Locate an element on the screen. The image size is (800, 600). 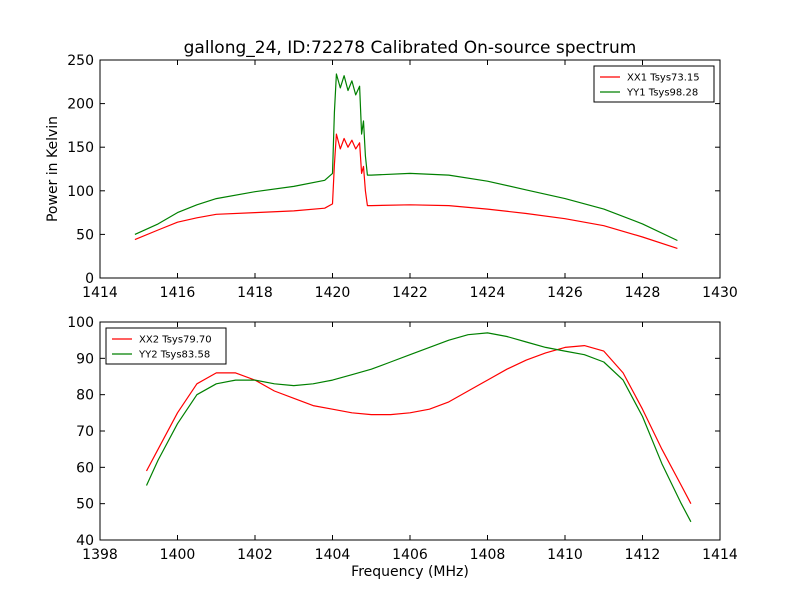
lower-legend-box is located at coordinates (166, 346).